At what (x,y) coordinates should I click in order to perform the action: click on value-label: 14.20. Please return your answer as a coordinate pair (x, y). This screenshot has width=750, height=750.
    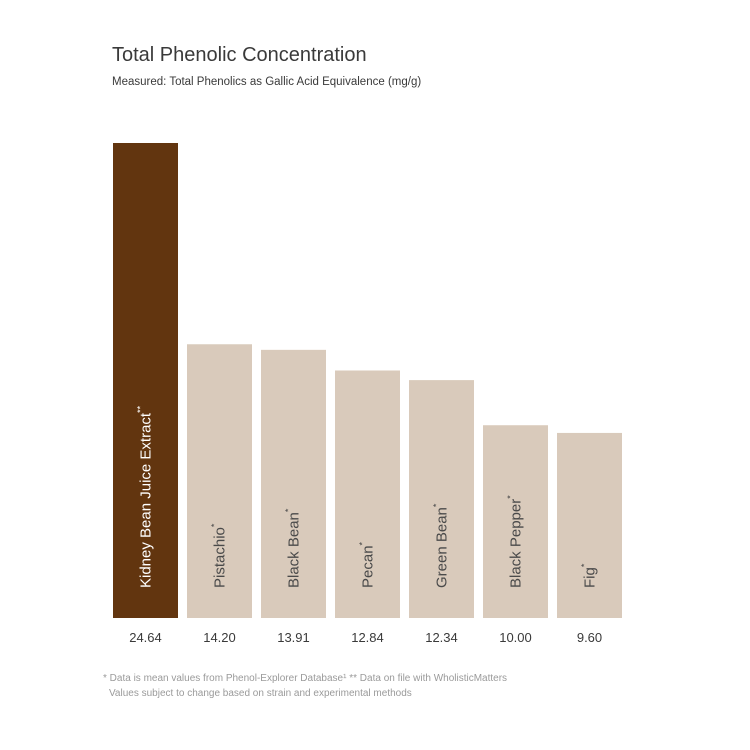
    Looking at the image, I should click on (219, 637).